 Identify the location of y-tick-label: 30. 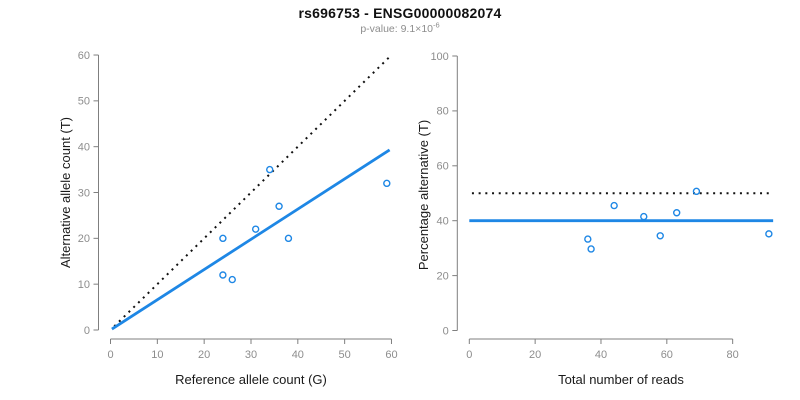
(84, 193).